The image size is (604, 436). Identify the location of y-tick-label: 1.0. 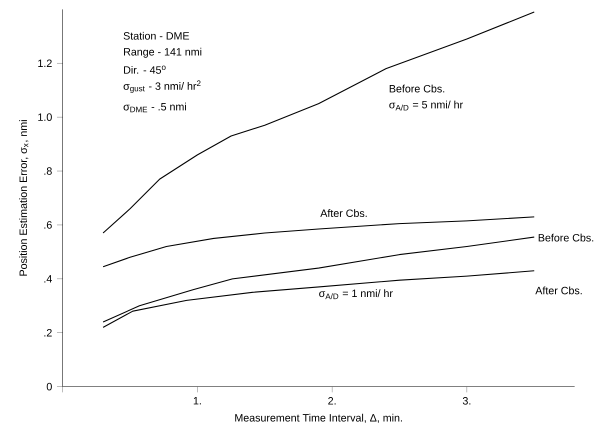
(45, 117).